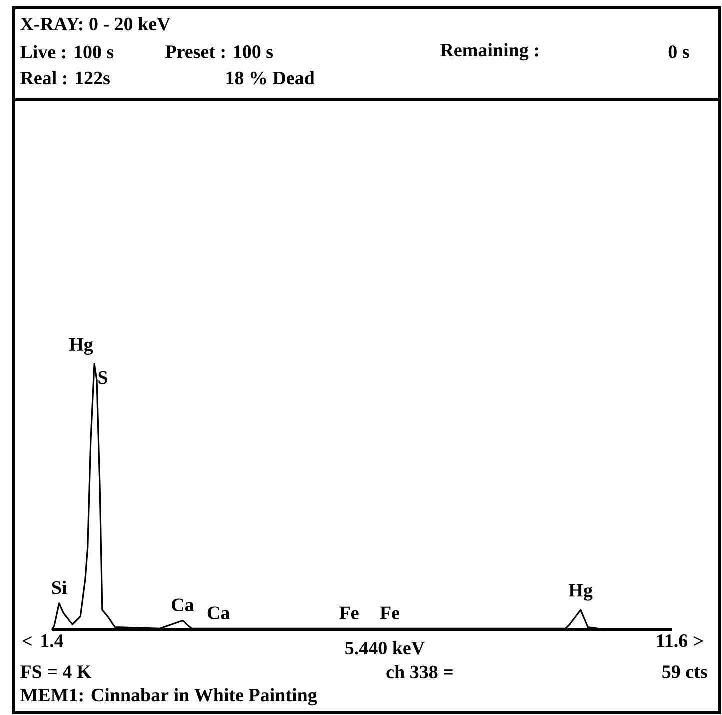  Describe the element at coordinates (103, 377) in the screenshot. I see `annotation: S` at that location.